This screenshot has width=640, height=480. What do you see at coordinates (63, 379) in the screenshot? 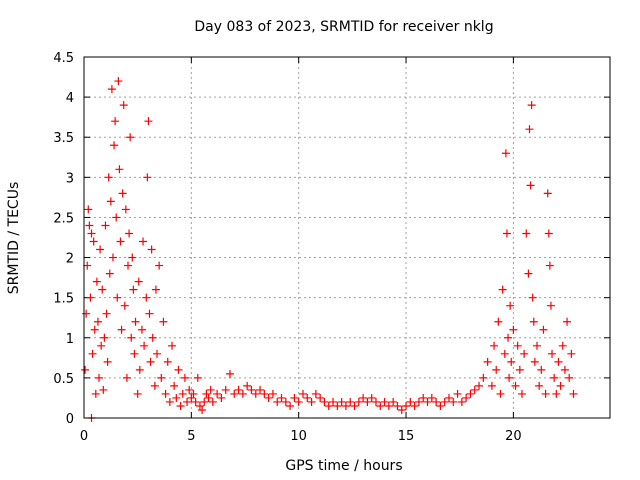
I see `y-tick-label: 0.5` at bounding box center [63, 379].